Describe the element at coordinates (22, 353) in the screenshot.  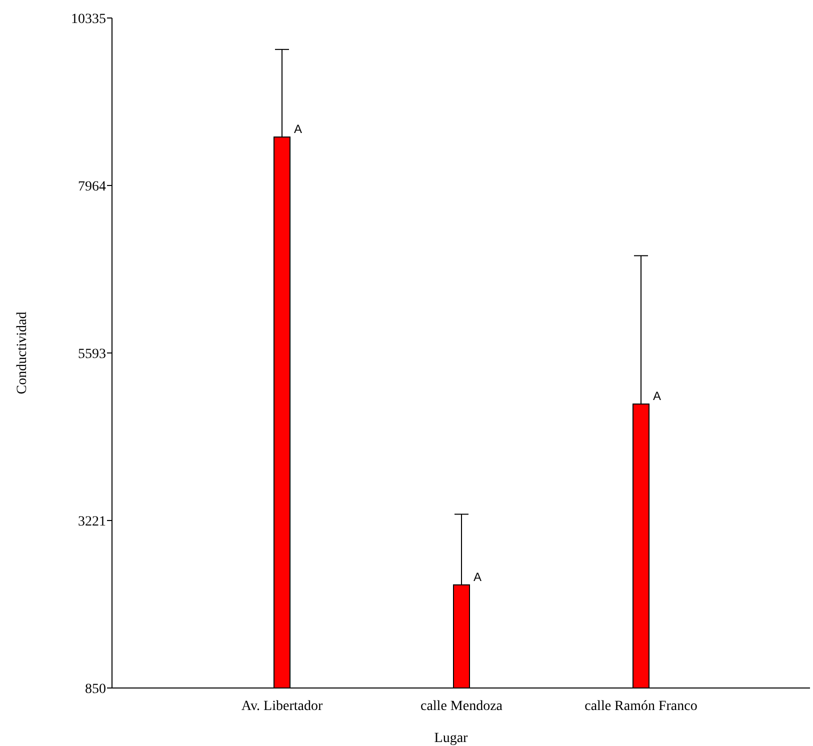
I see `y-axis-title: Conductividad` at that location.